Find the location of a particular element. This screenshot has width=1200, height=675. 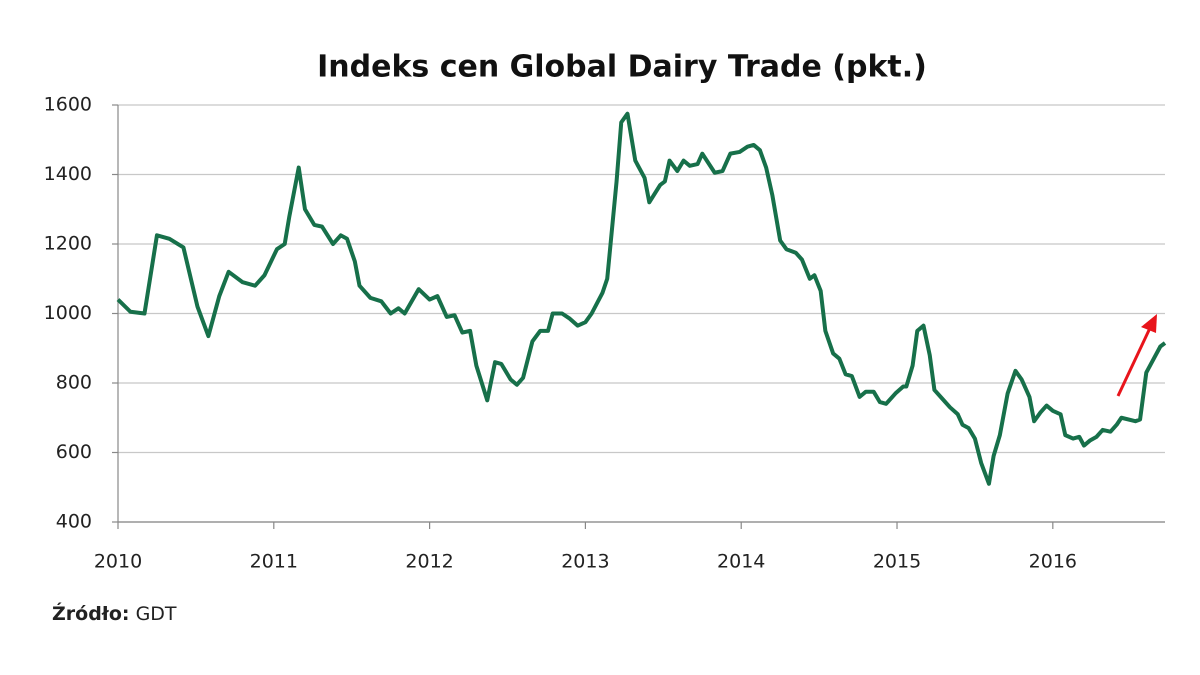

x-tick-label: 2012 is located at coordinates (429, 562).